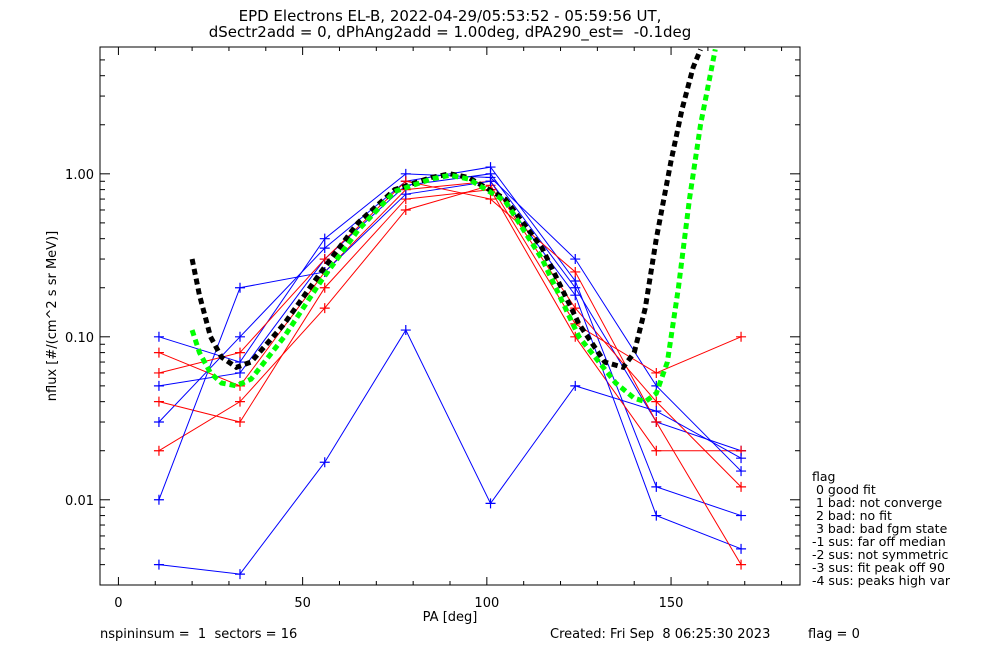 Image resolution: width=1000 pixels, height=650 pixels. Describe the element at coordinates (879, 541) in the screenshot. I see `flag-legend-item: -1 sus: far off median` at that location.